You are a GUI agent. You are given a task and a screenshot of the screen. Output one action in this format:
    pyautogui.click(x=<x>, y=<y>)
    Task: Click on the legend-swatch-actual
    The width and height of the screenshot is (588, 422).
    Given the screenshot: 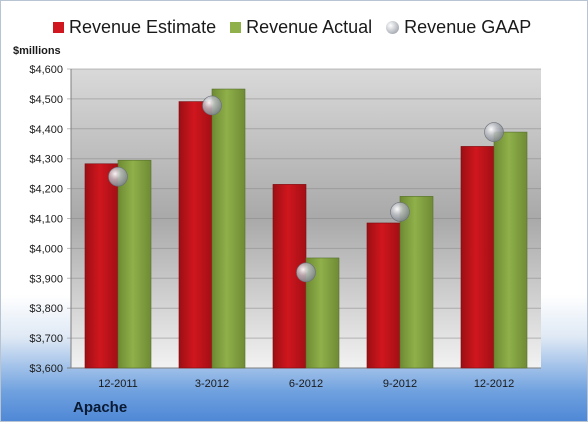 What is the action you would take?
    pyautogui.click(x=236, y=27)
    